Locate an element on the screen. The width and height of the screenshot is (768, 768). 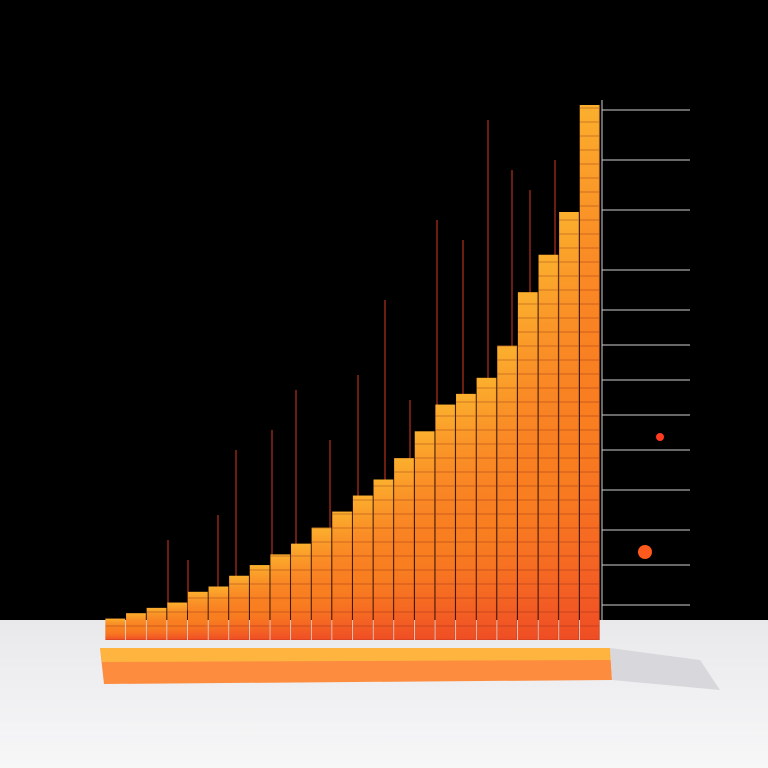
platform-edge is located at coordinates (356, 655).